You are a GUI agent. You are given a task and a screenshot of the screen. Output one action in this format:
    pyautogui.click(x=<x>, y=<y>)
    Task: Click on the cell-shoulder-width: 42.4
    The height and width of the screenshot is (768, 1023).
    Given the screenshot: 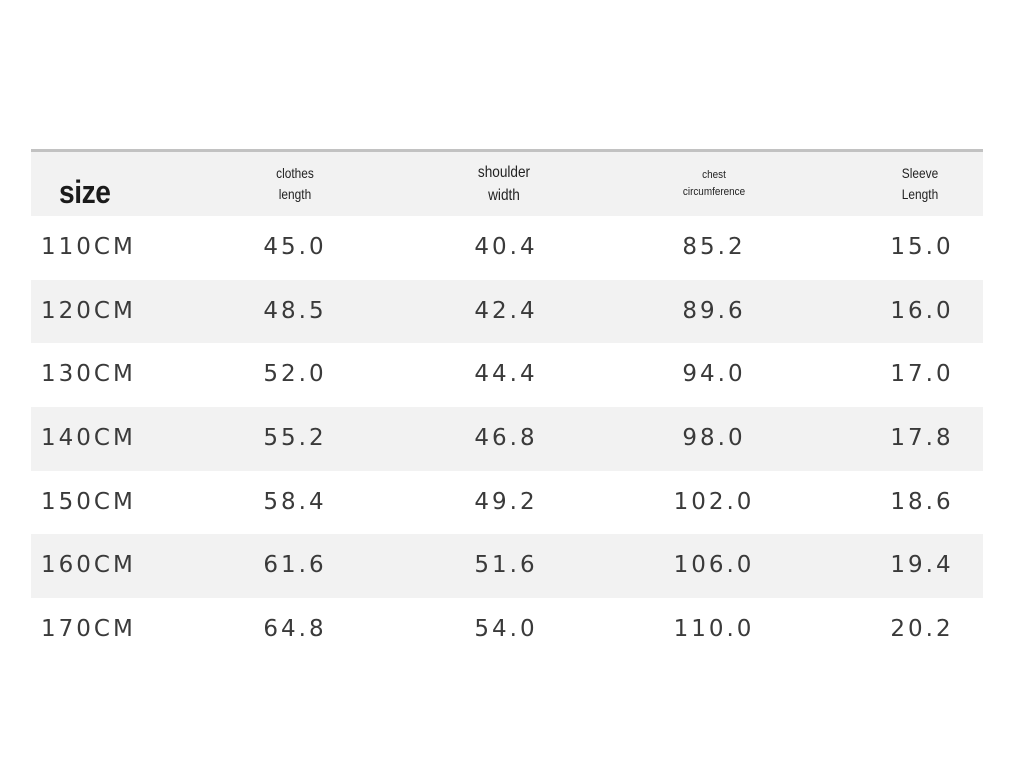 What is the action you would take?
    pyautogui.click(x=506, y=310)
    